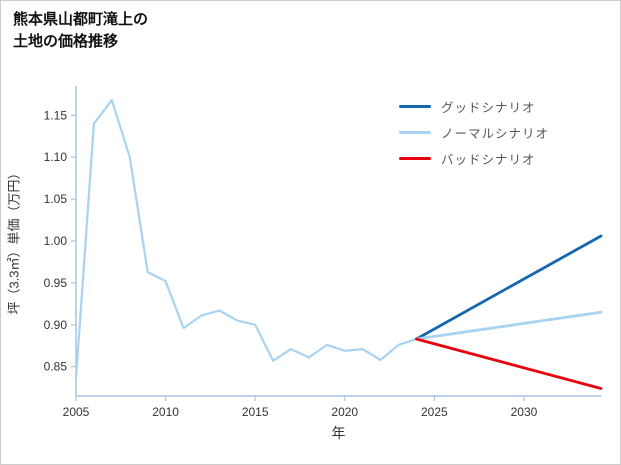 The width and height of the screenshot is (621, 465). Describe the element at coordinates (255, 412) in the screenshot. I see `x-tick-label: 2015` at that location.